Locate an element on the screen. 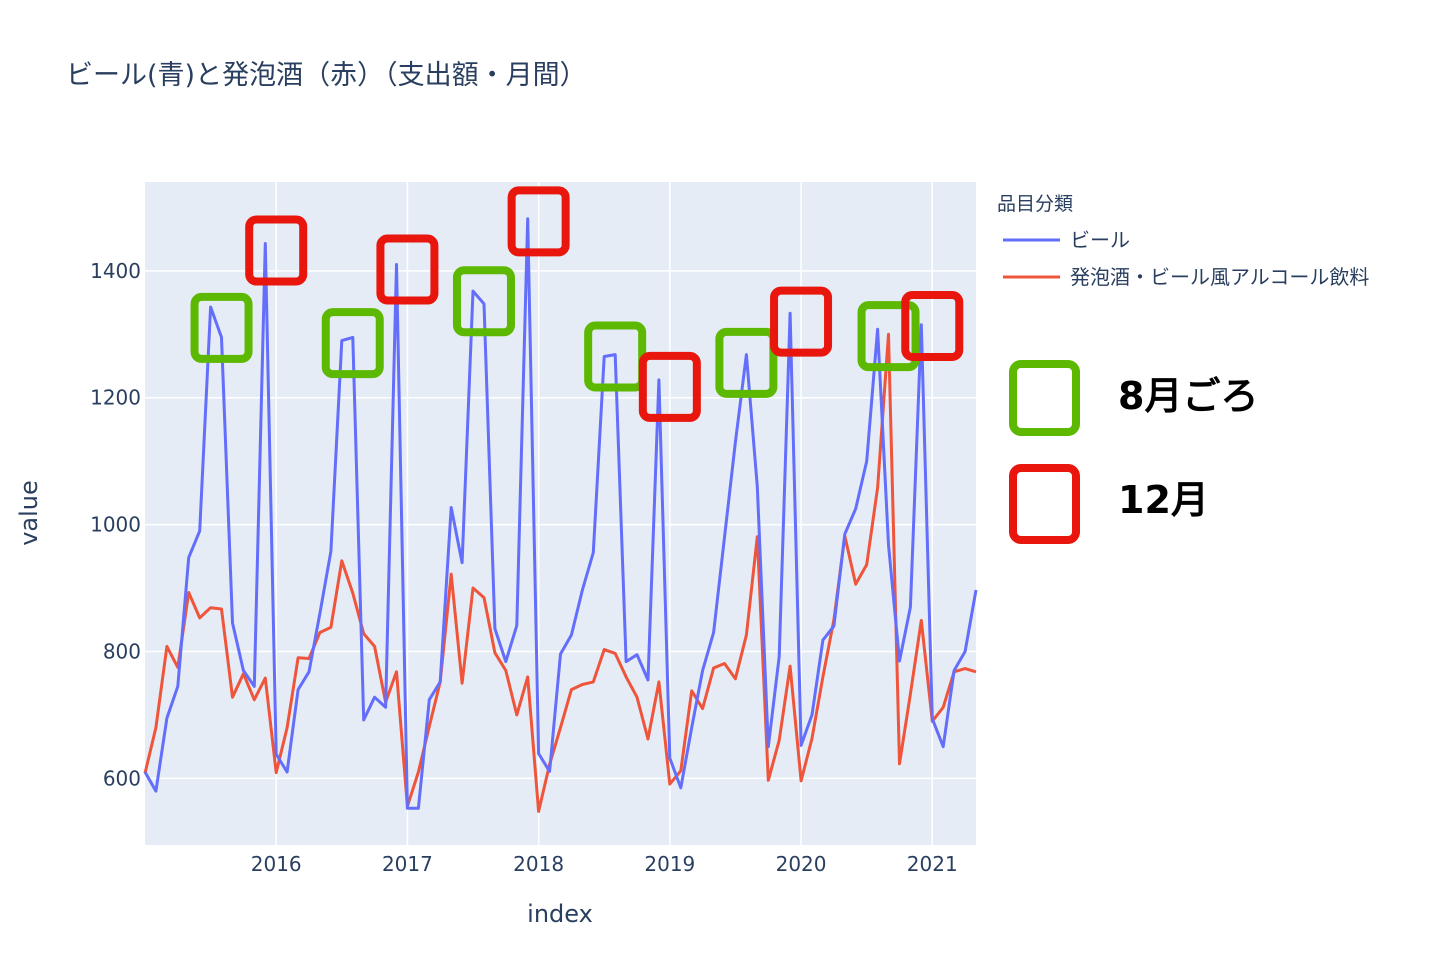 This screenshot has height=965, width=1435. y-axis: 600 800 1000 1200 1400 is located at coordinates (115, 525).